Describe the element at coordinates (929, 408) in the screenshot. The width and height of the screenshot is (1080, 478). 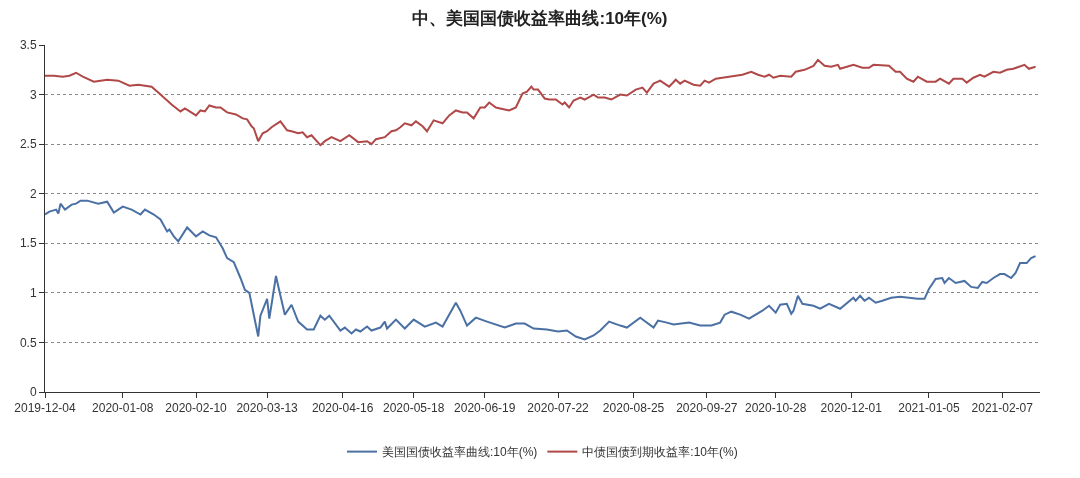
I see `x-tick-label: 2021-01-05` at that location.